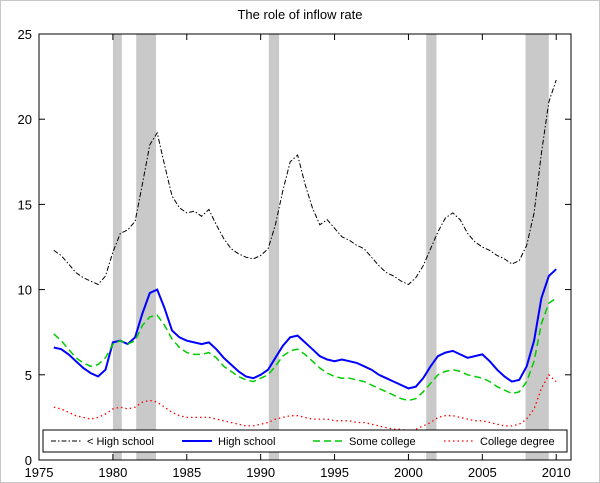 The height and width of the screenshot is (483, 600). I want to click on legend-label-some-college: Some college, so click(382, 442).